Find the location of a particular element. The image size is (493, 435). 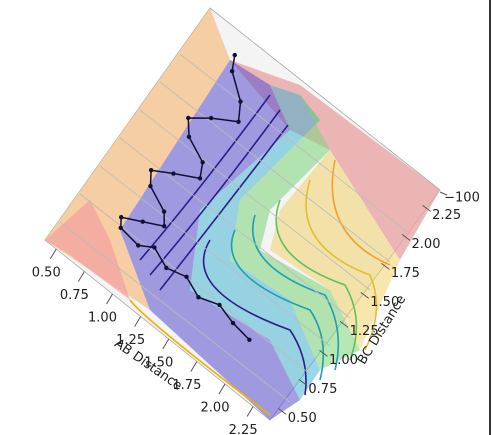

x-tick-label: 0.50 is located at coordinates (46, 273).